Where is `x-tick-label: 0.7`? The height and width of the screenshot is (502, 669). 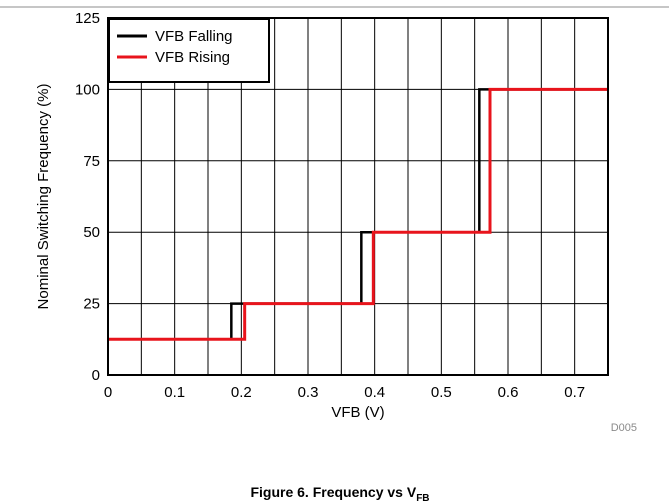 x-tick-label: 0.7 is located at coordinates (574, 392).